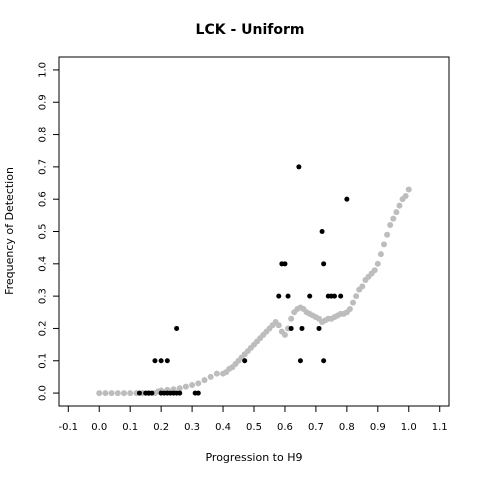 This screenshot has width=480, height=480. Describe the element at coordinates (43, 167) in the screenshot. I see `y-tick-label: 0.7` at that location.